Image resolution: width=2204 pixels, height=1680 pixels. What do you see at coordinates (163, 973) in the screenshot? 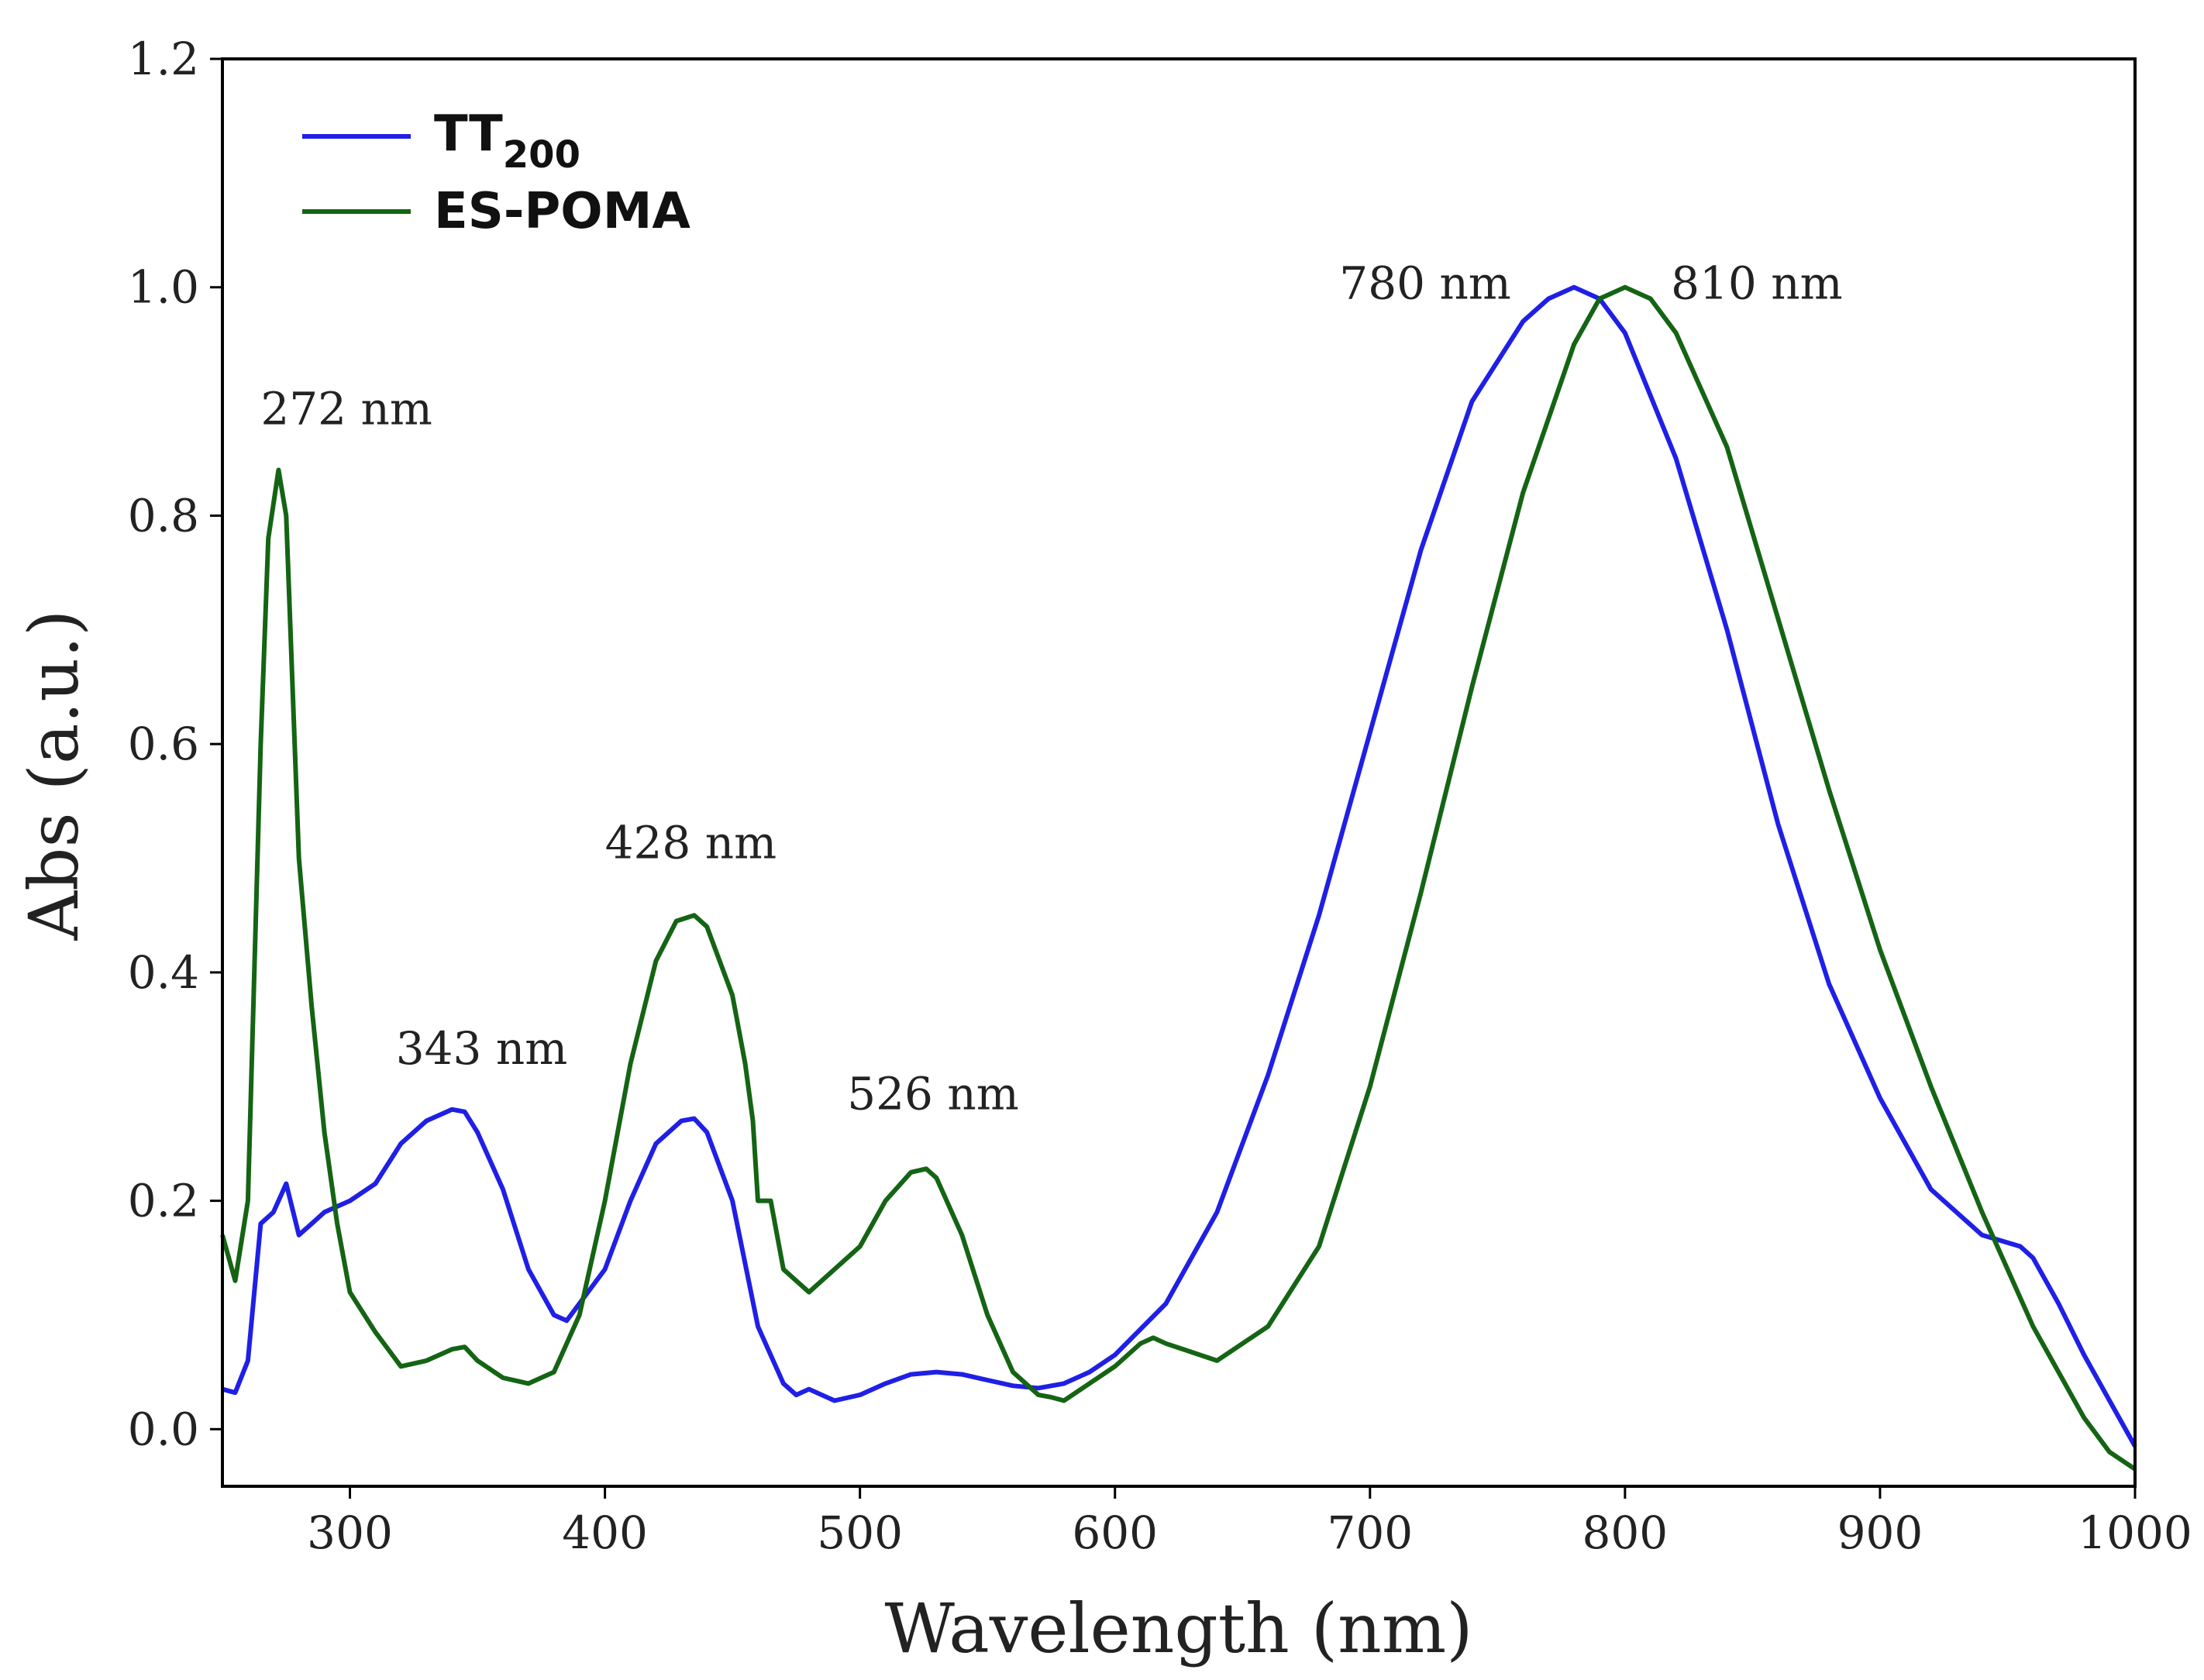
I see `y-tick-label: 0.4` at bounding box center [163, 973].